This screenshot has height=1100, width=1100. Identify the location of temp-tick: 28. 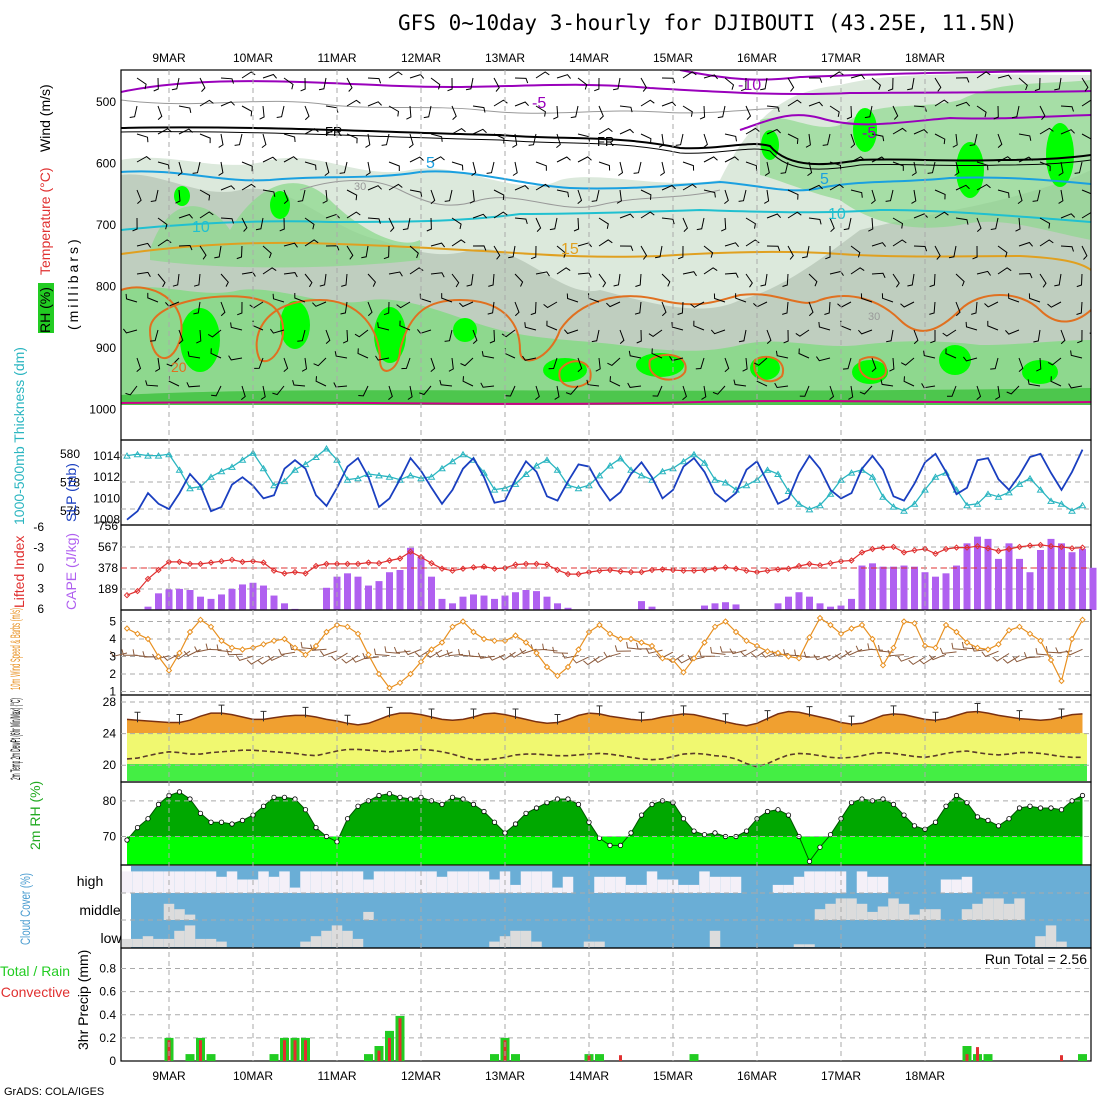
(110, 702).